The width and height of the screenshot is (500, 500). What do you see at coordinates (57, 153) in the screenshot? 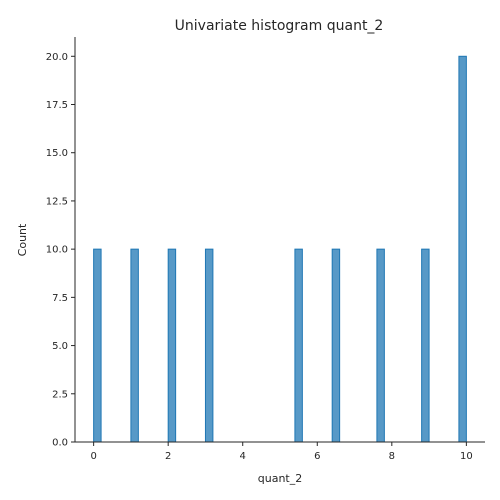
I see `y-tick-label-6: 15.0` at bounding box center [57, 153].